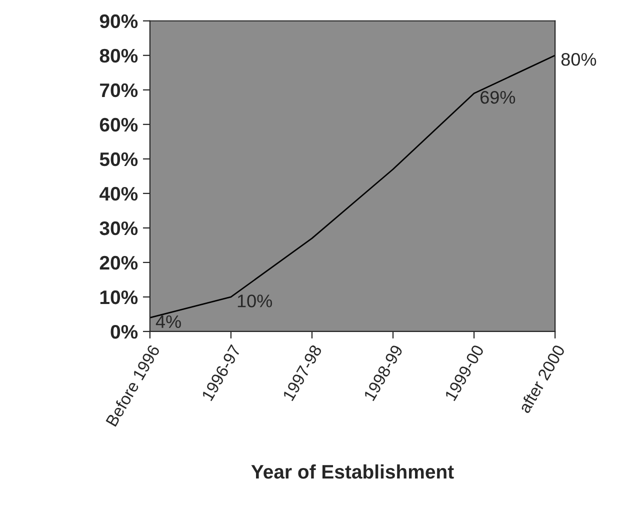  I want to click on data-label: 69%, so click(498, 97).